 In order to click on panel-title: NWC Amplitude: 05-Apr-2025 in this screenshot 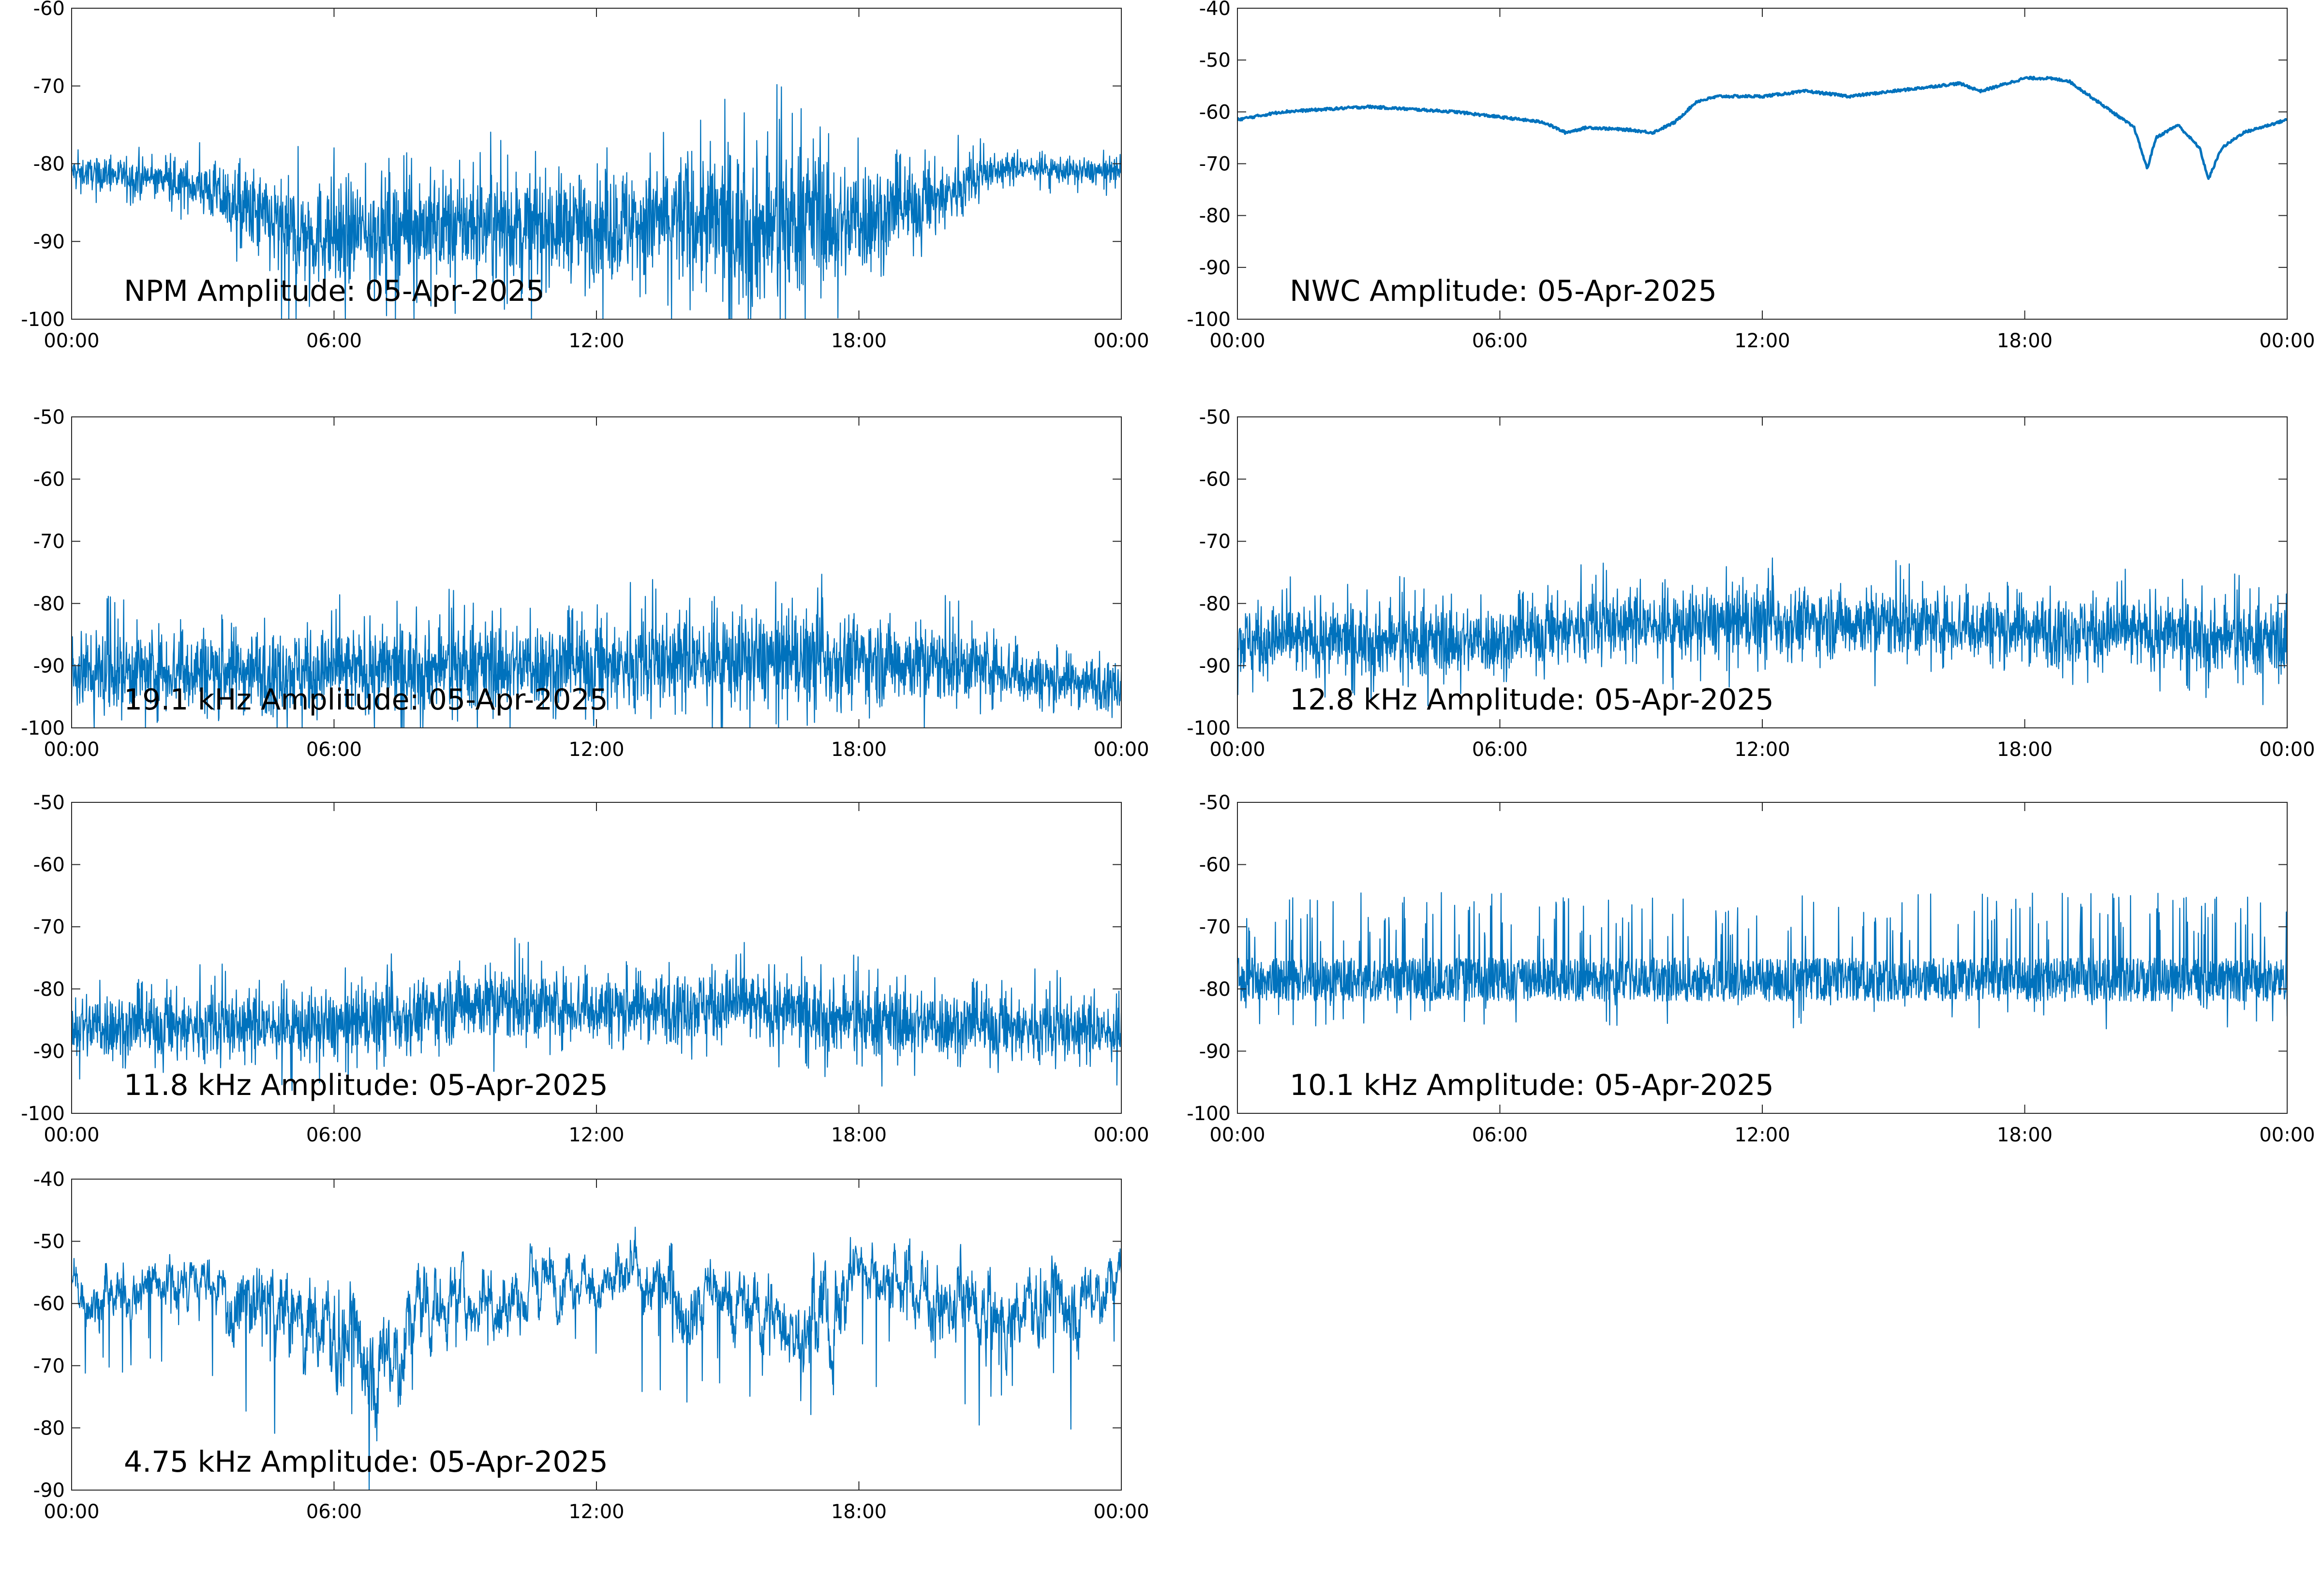, I will do `click(1503, 291)`.